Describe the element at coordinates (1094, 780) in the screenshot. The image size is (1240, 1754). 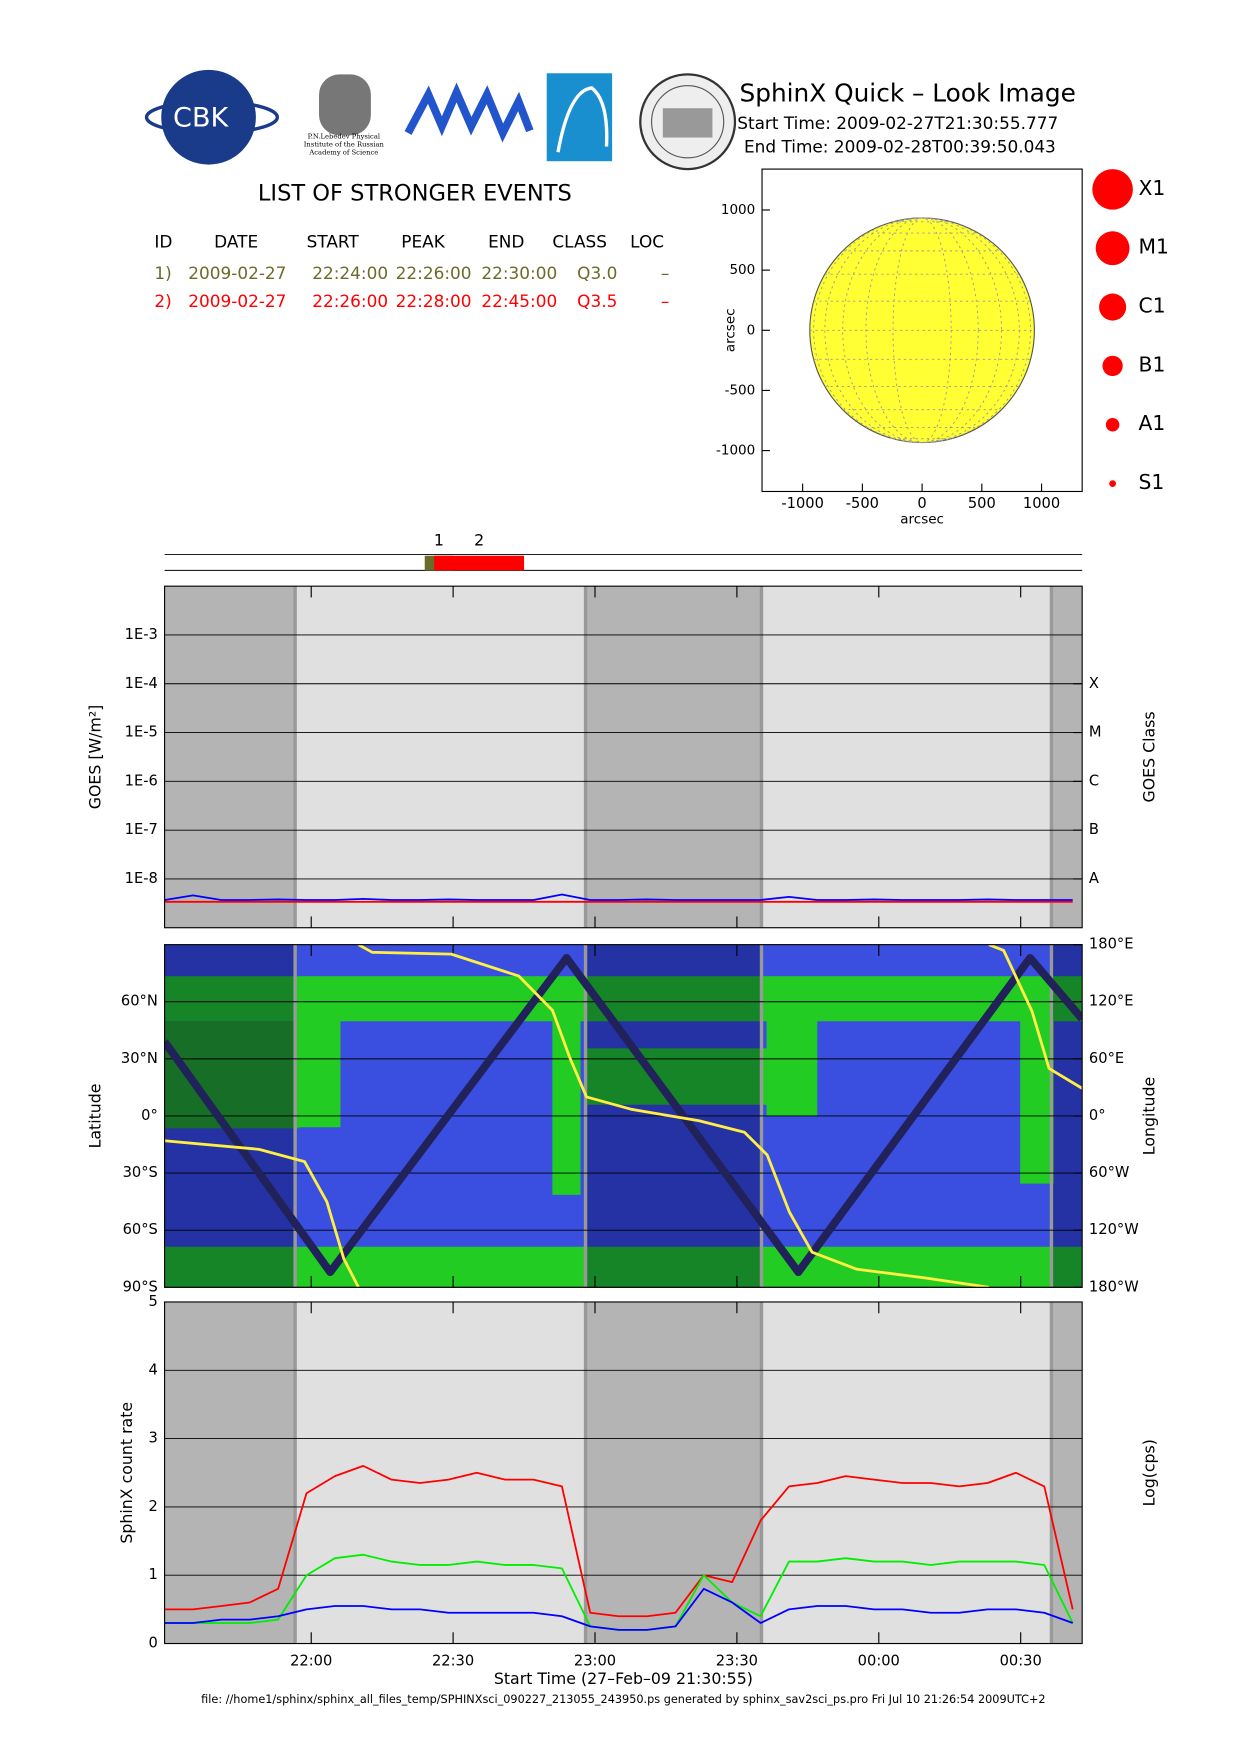
I see `y2-tick-label: C` at that location.